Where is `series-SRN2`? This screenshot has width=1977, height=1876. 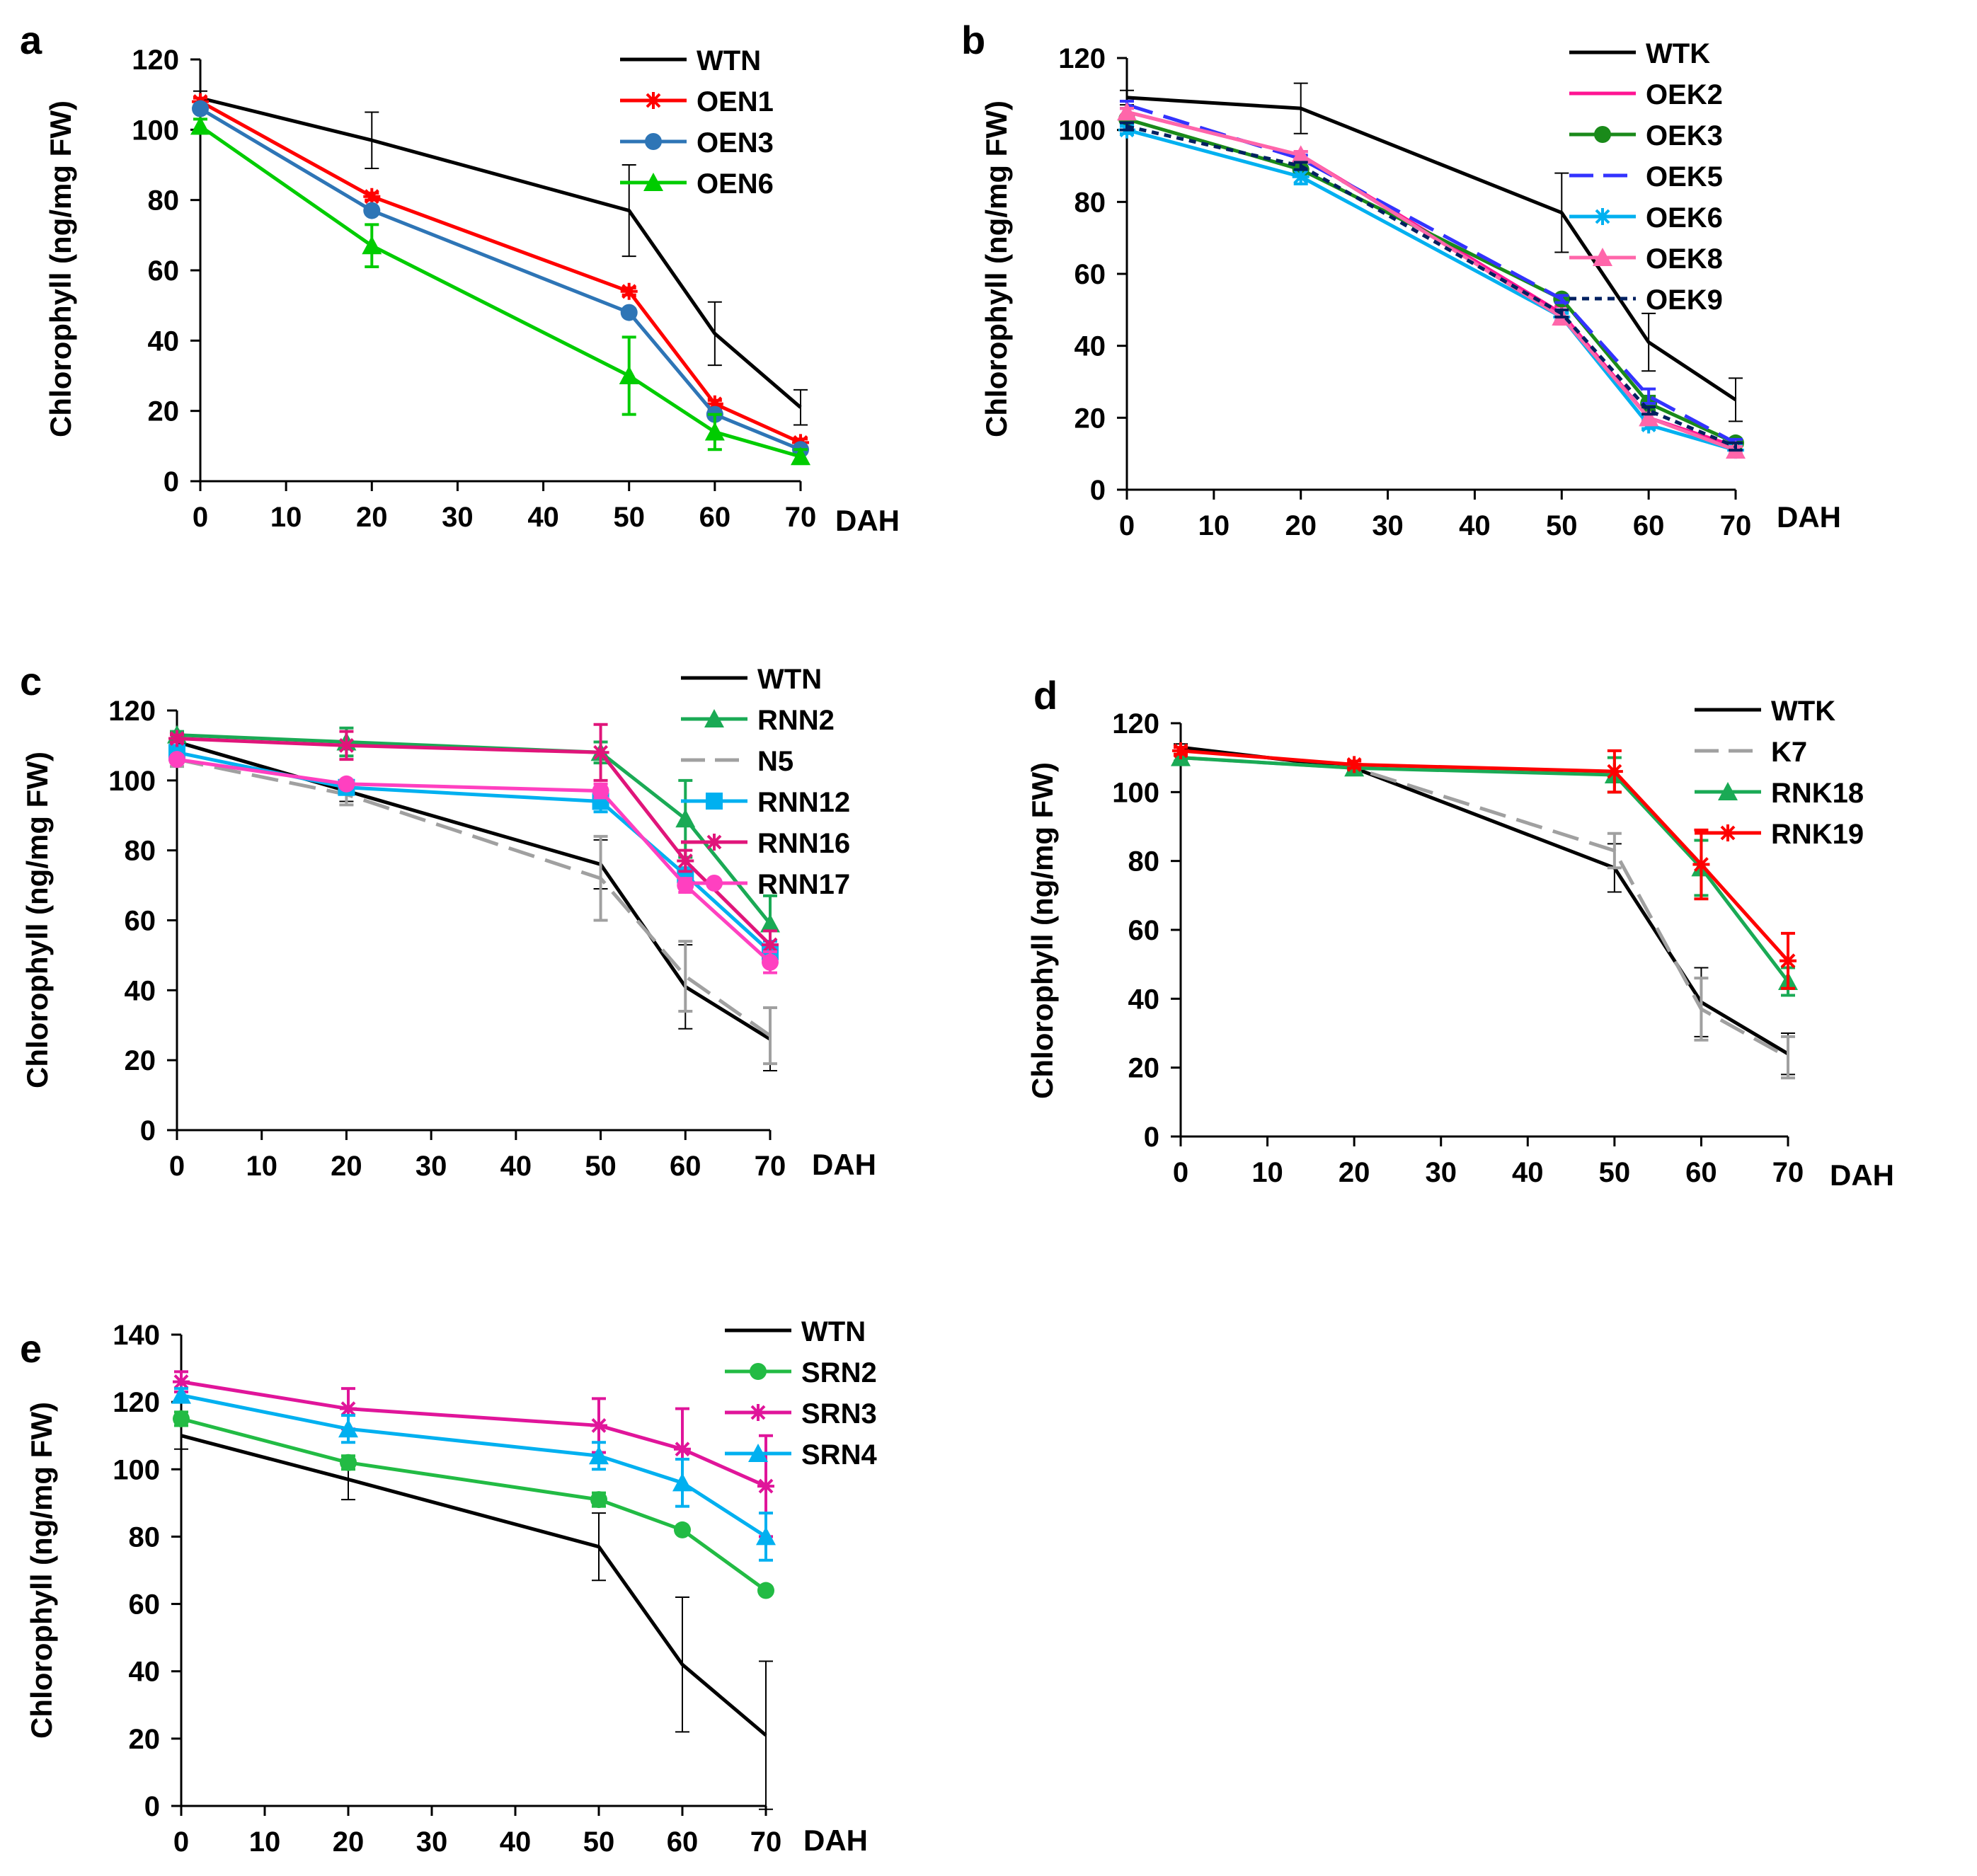
series-SRN2 is located at coordinates (473, 1504).